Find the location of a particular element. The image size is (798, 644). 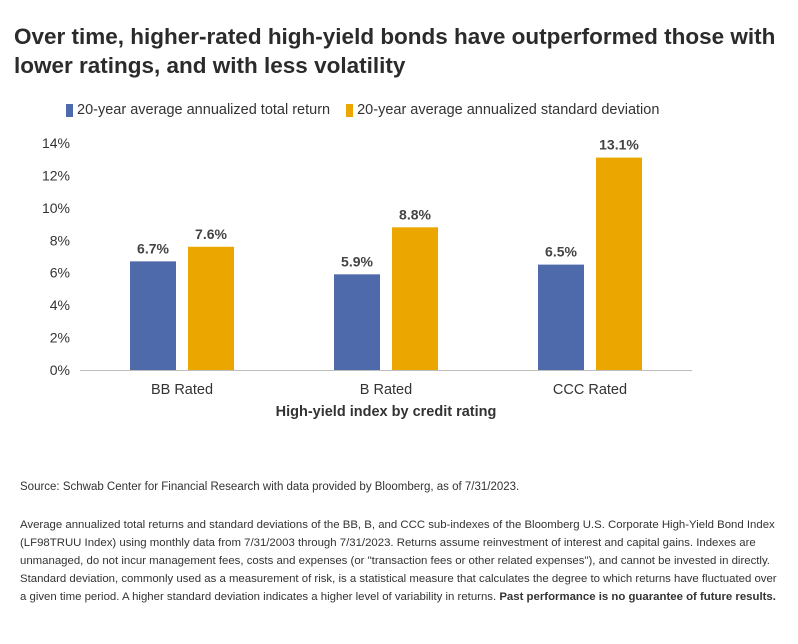

x-category-label: B Rated is located at coordinates (386, 390).